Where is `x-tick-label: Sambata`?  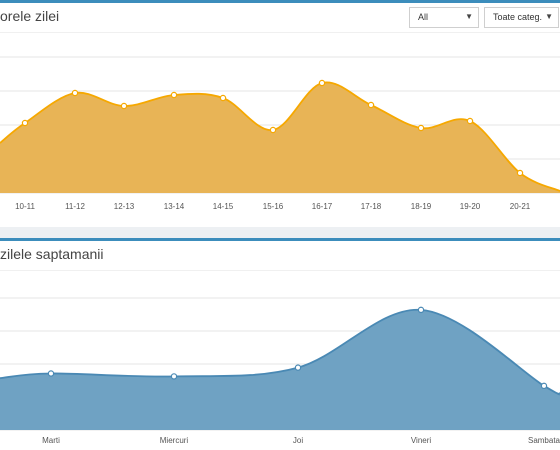
x-tick-label: Sambata is located at coordinates (544, 440).